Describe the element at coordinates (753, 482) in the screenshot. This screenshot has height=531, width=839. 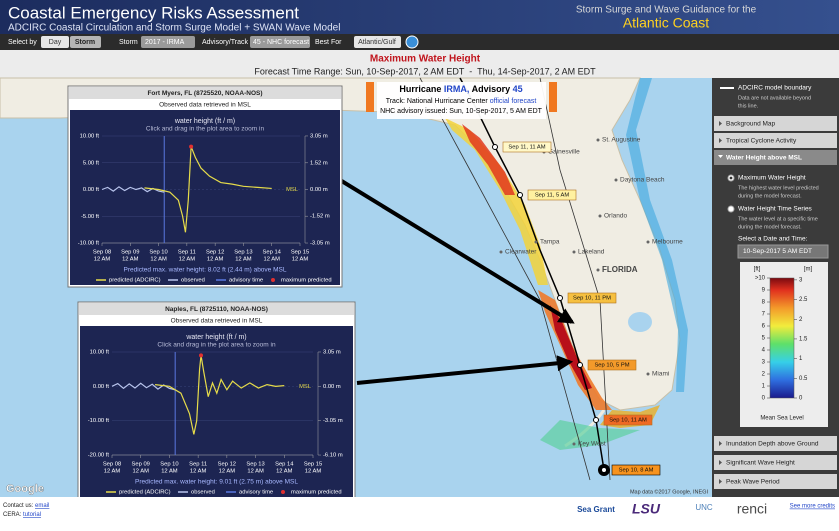
I see `section-title: Peak Wave Period` at that location.